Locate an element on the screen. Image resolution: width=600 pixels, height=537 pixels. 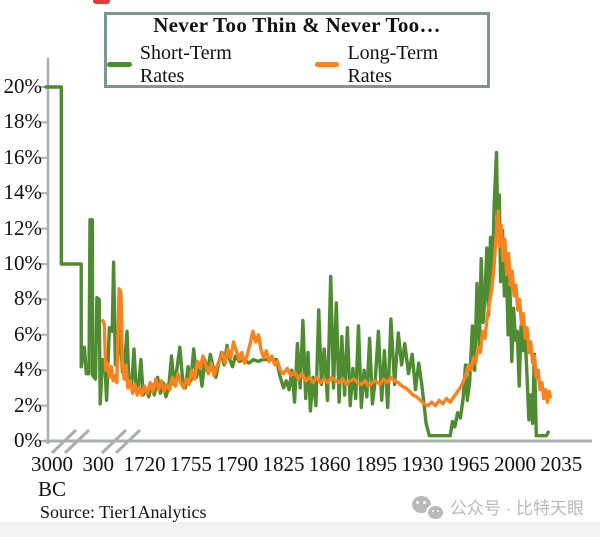
short-term-legend-dash-icon is located at coordinates (119, 64).